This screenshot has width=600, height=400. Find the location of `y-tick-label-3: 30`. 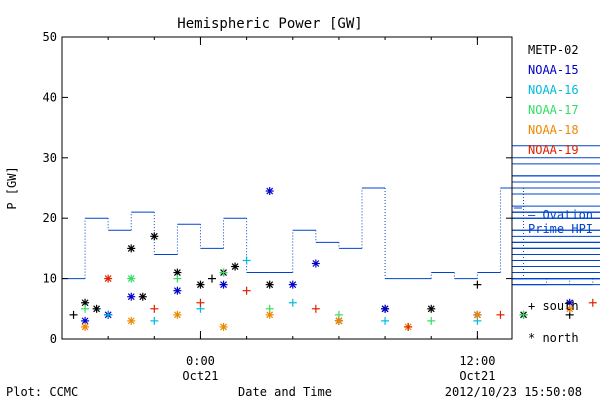

y-tick-label-3: 30 is located at coordinates (50, 158).